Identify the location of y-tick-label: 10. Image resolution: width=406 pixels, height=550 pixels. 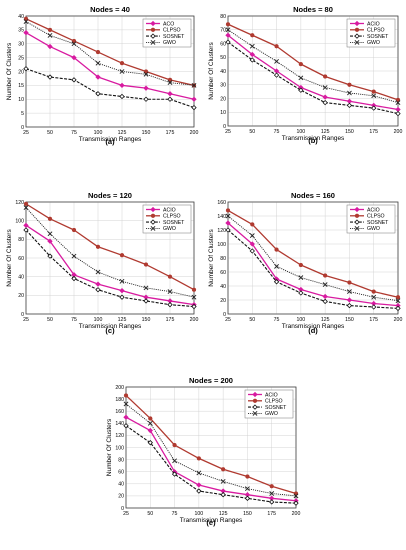
(223, 113).